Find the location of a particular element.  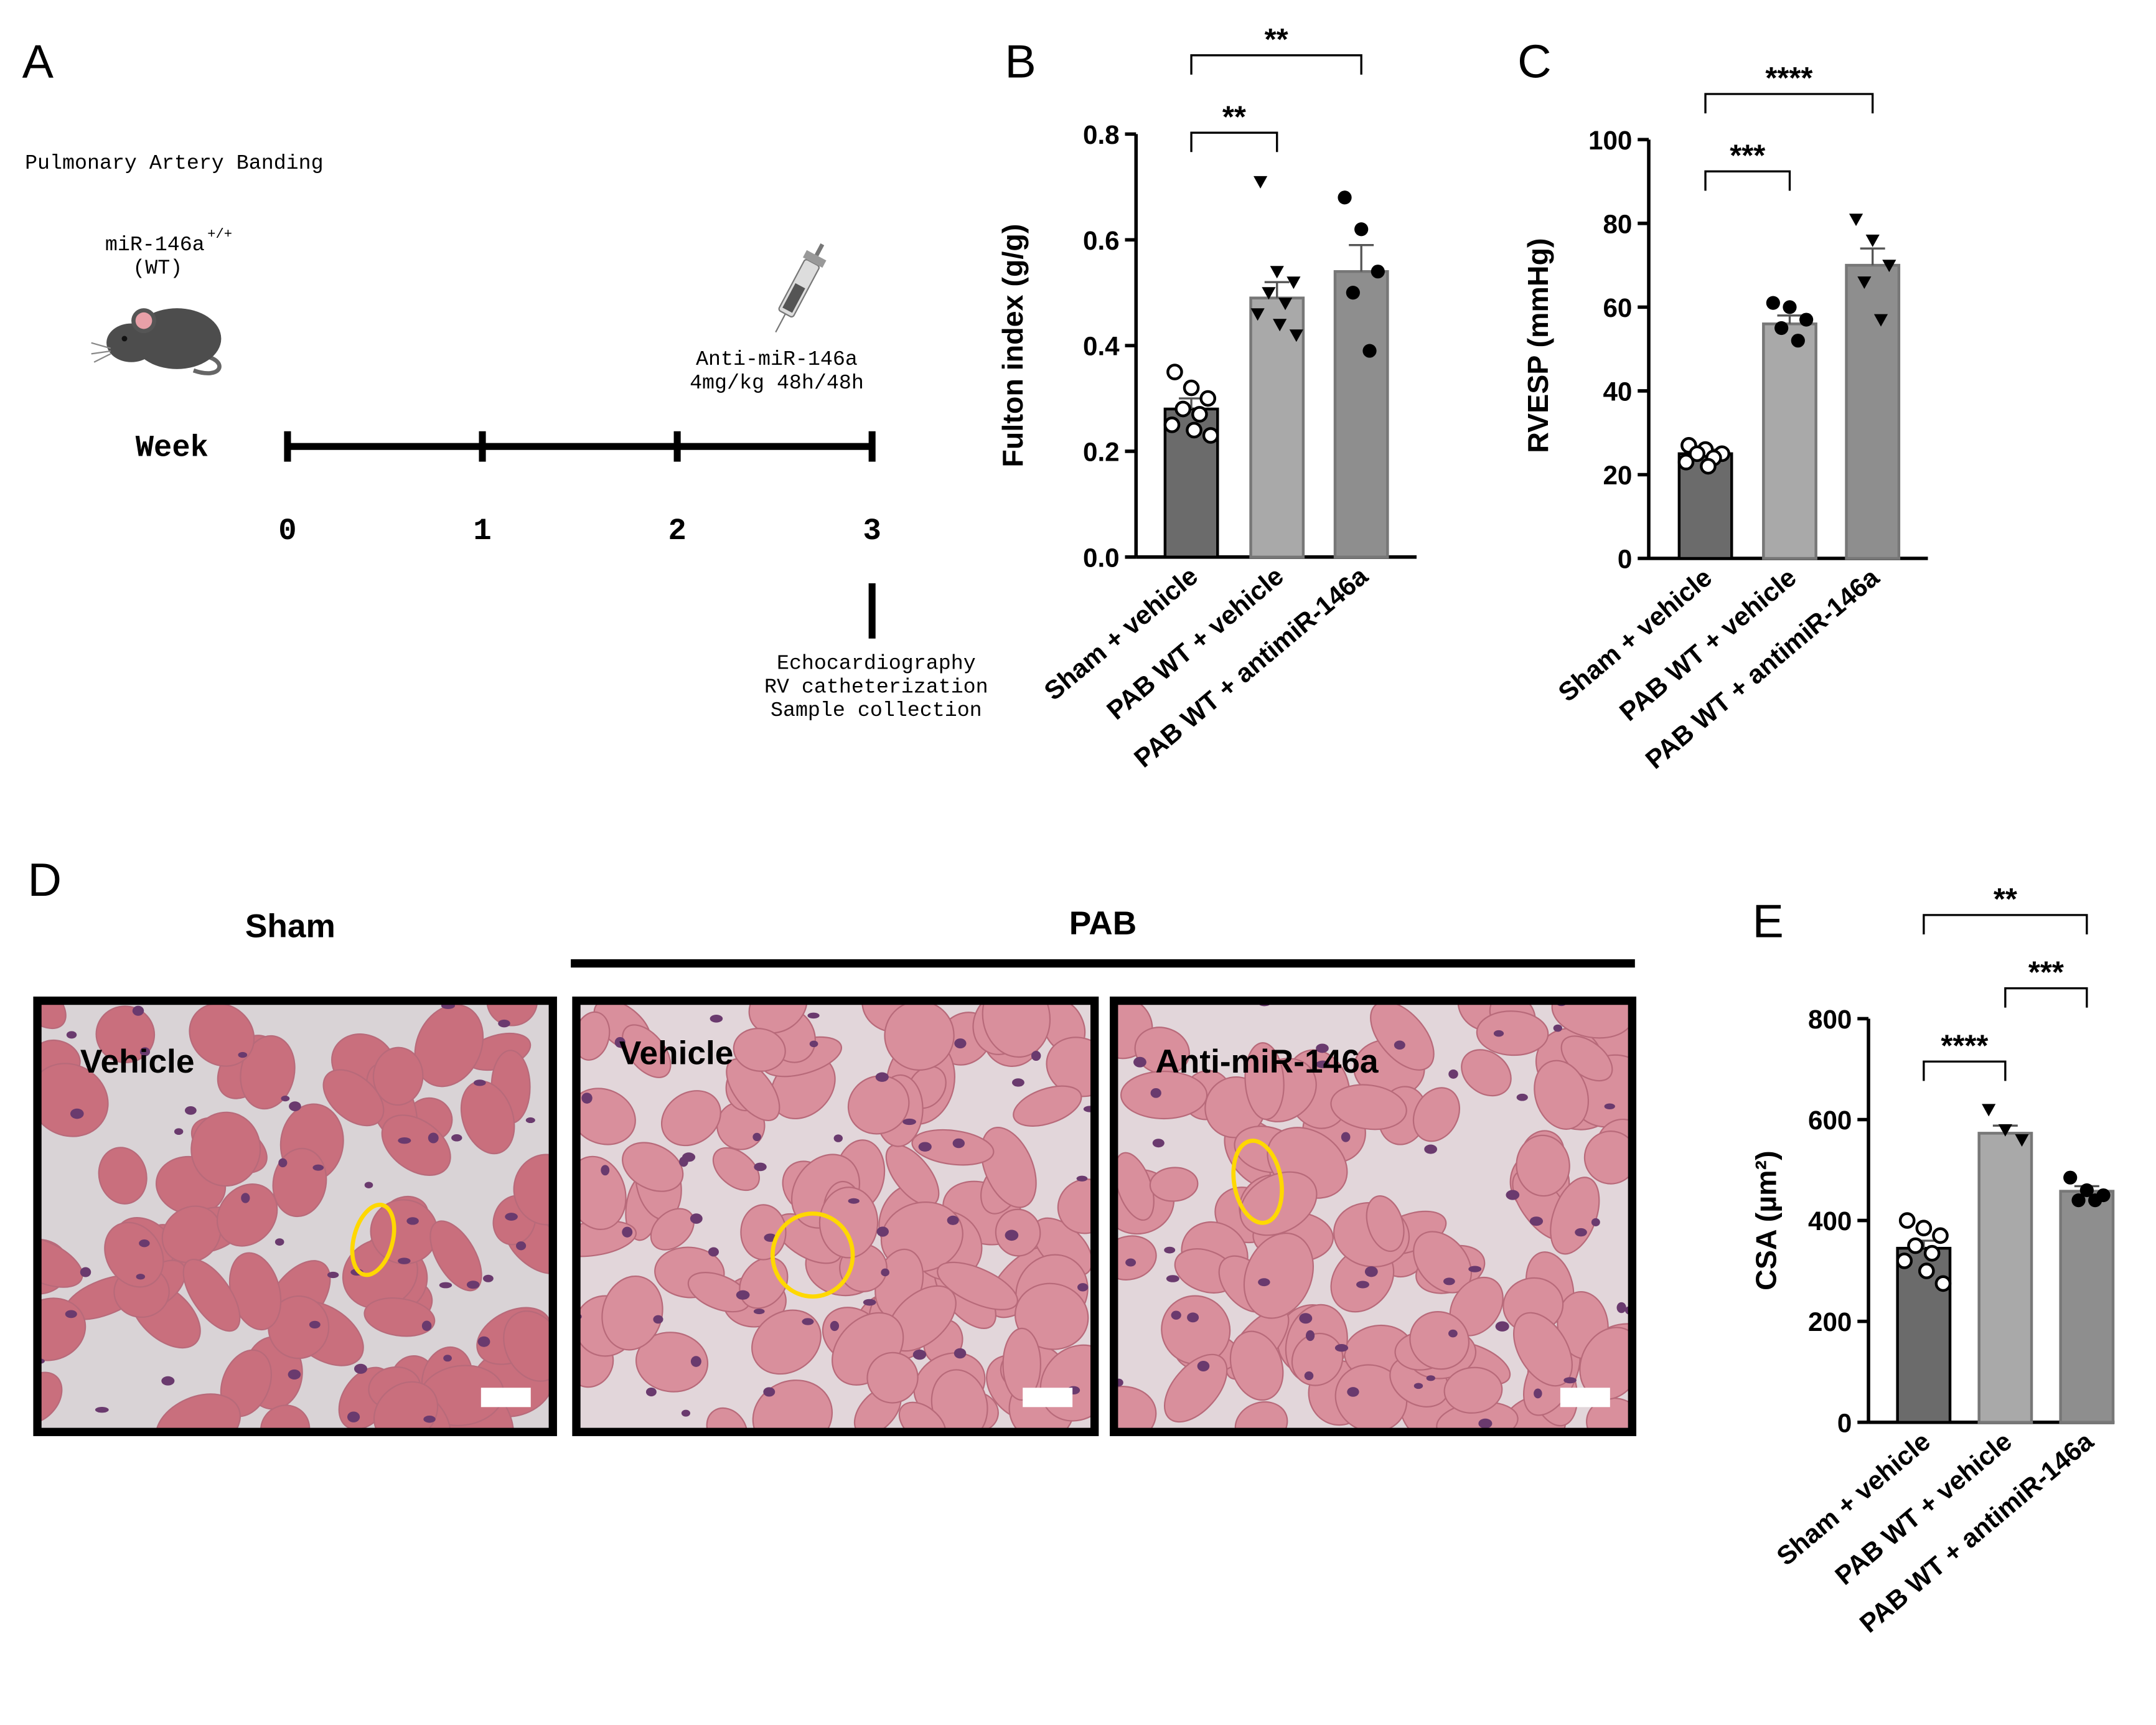

bar is located at coordinates (1277, 427).